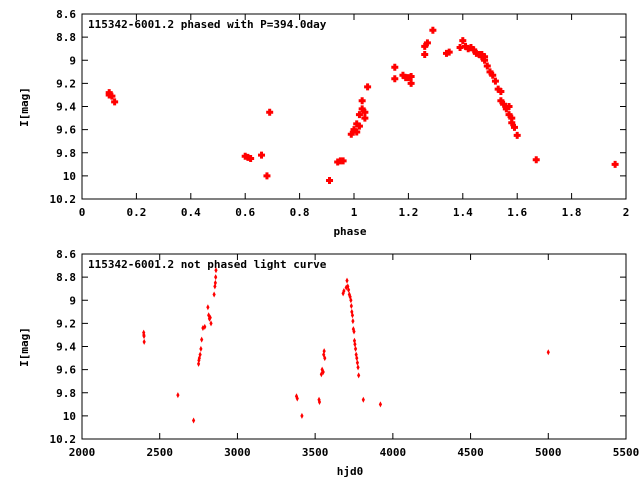 Image resolution: width=640 pixels, height=480 pixels. Describe the element at coordinates (66, 277) in the screenshot. I see `y-tick-label: 8.8` at that location.